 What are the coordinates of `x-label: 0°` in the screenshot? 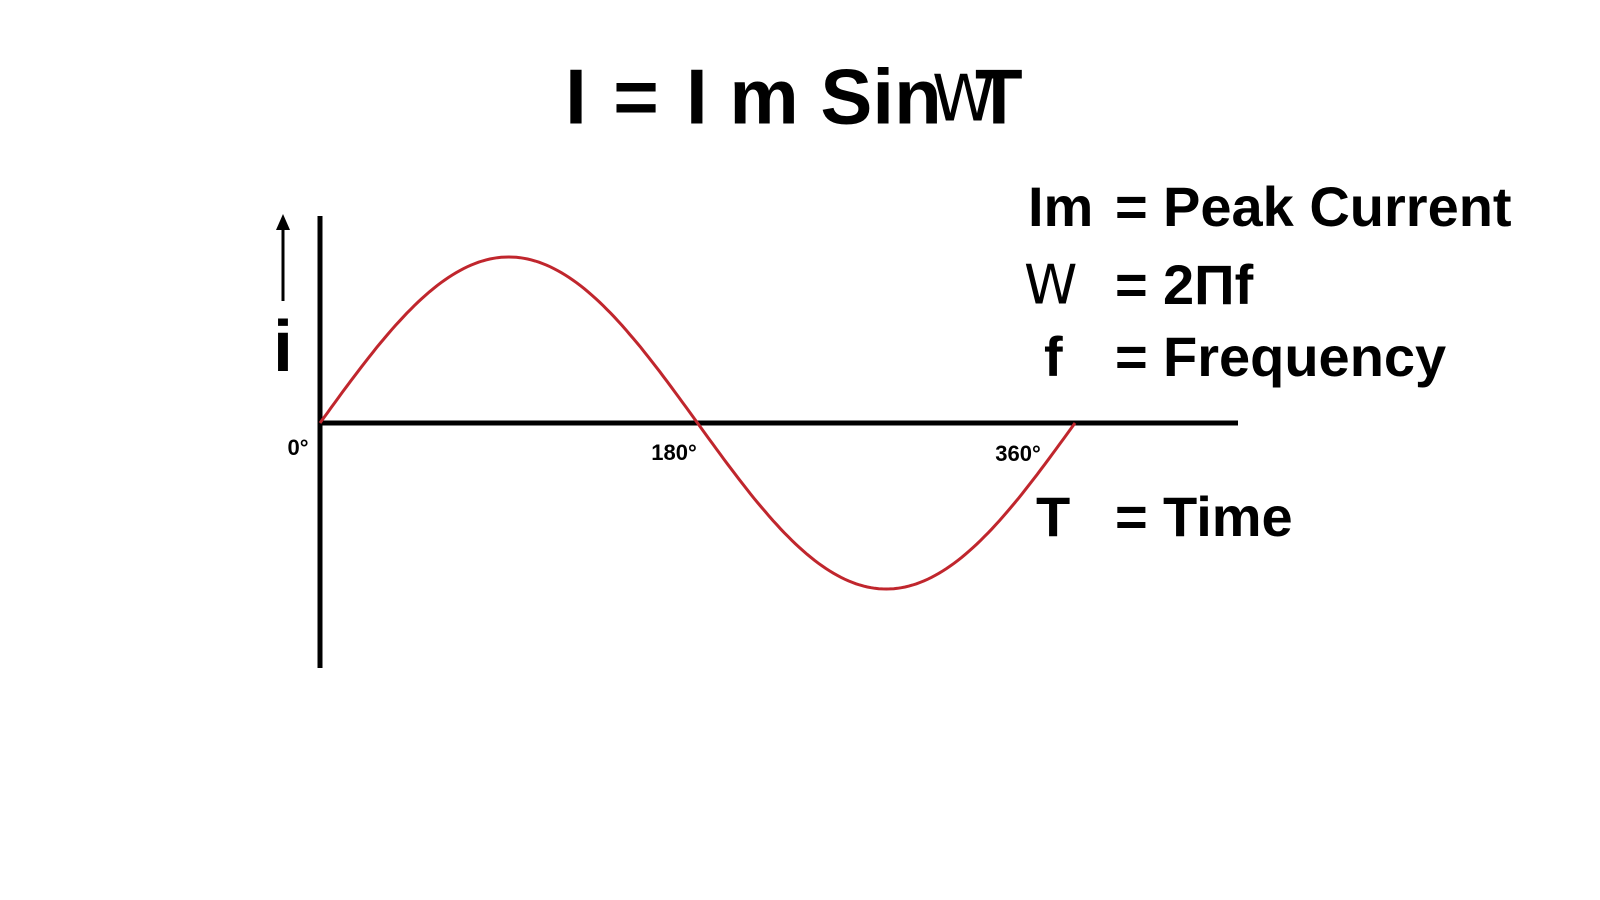 It's located at (297, 447).